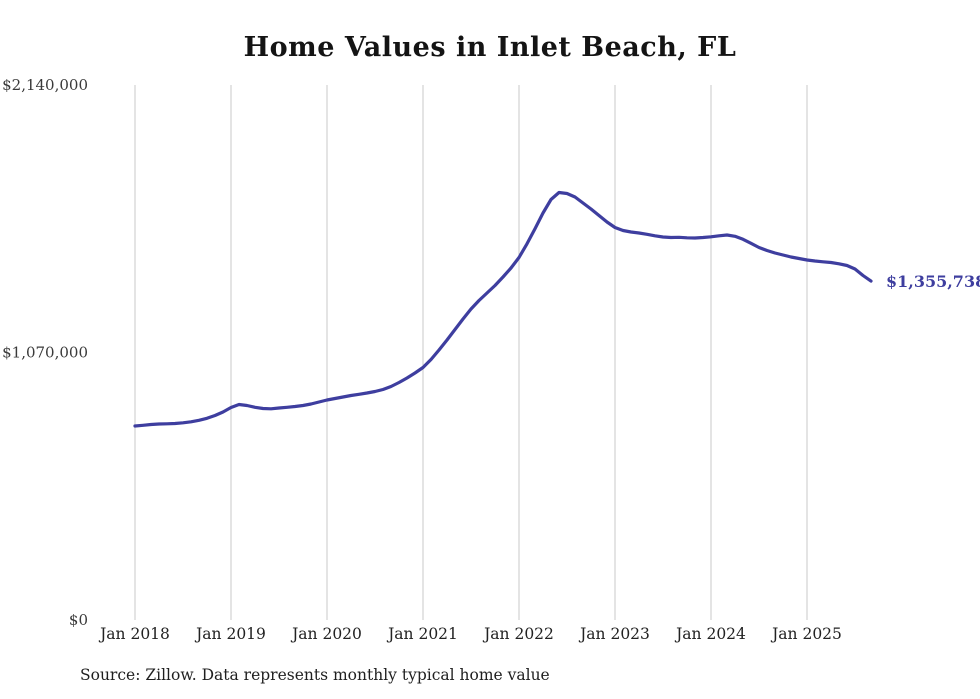  Describe the element at coordinates (78, 620) in the screenshot. I see `y-axis-tick-label: $0` at that location.